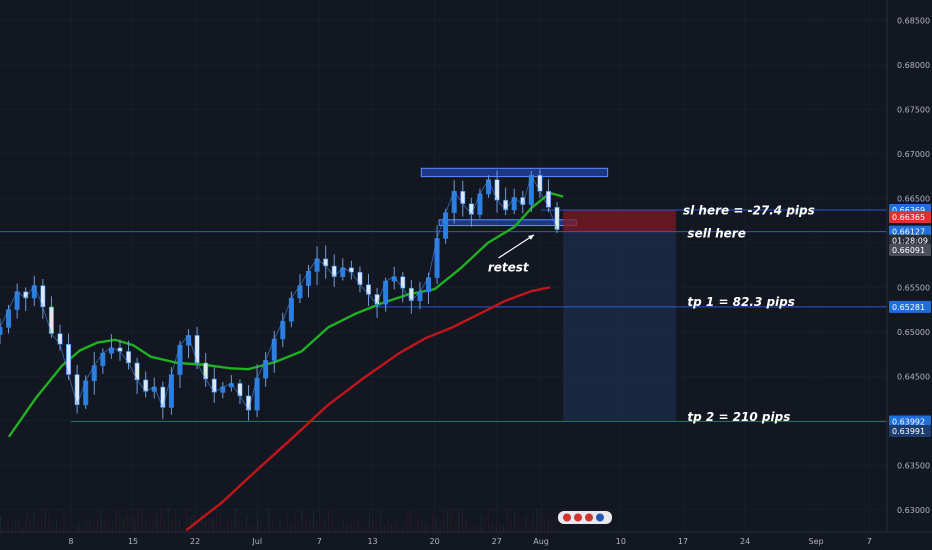 The width and height of the screenshot is (932, 550). Describe the element at coordinates (435, 541) in the screenshot. I see `time-tick-label: 20` at that location.